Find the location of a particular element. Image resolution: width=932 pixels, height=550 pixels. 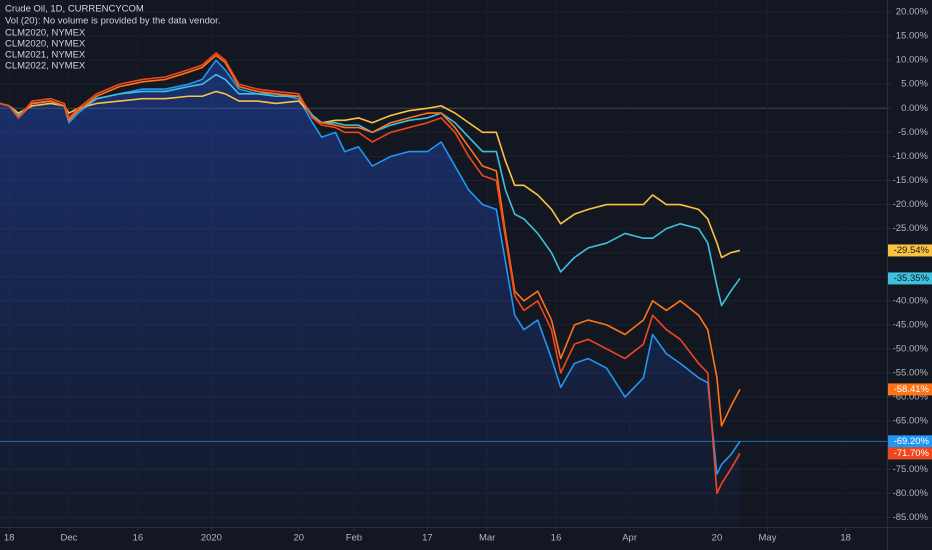

y-tick-label: -75.00% is located at coordinates (911, 469).